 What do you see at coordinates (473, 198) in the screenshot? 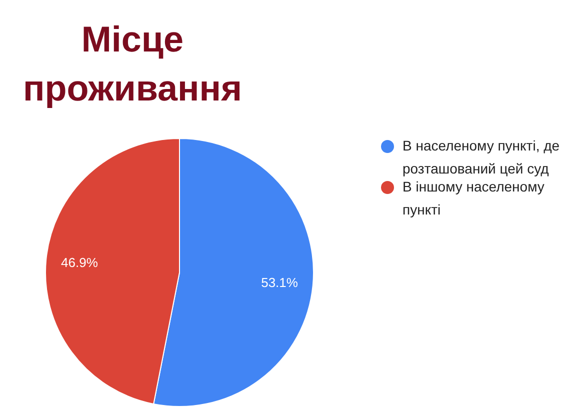
I see `legend-label: В іншому населеному пункті` at bounding box center [473, 198].